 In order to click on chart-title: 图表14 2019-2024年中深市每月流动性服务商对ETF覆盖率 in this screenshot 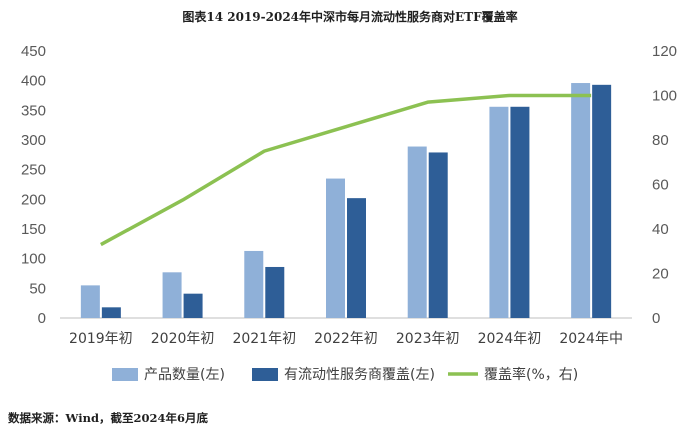, I will do `click(350, 17)`.